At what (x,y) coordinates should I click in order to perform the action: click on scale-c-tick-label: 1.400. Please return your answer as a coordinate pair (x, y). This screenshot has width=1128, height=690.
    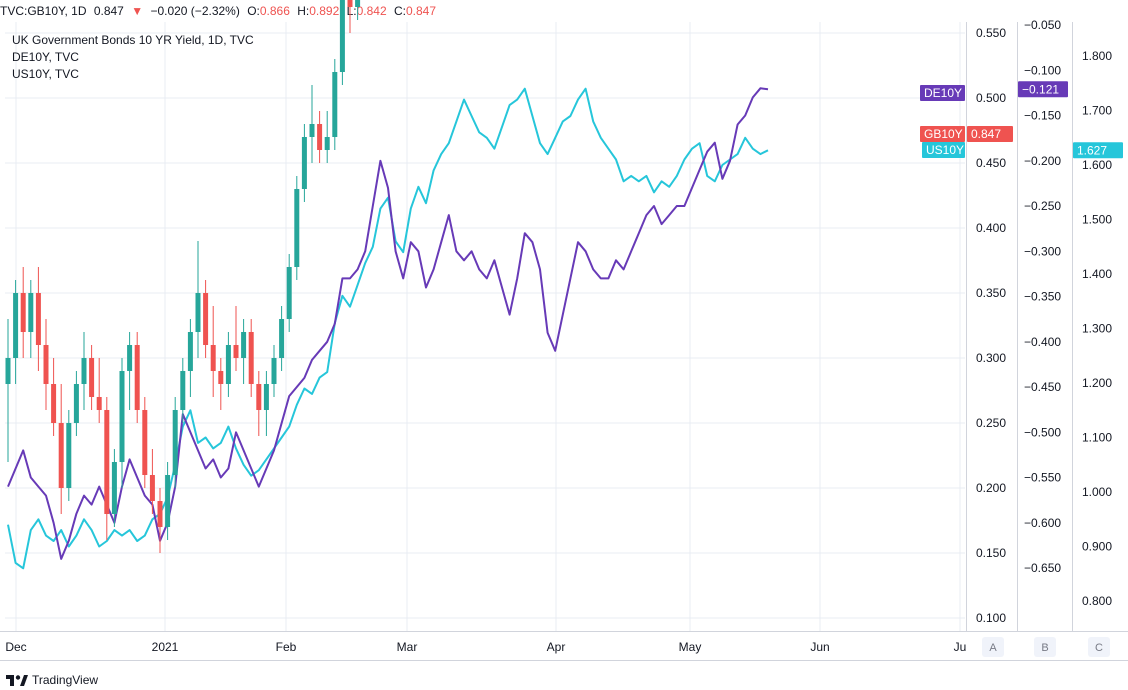
    Looking at the image, I should click on (1097, 274).